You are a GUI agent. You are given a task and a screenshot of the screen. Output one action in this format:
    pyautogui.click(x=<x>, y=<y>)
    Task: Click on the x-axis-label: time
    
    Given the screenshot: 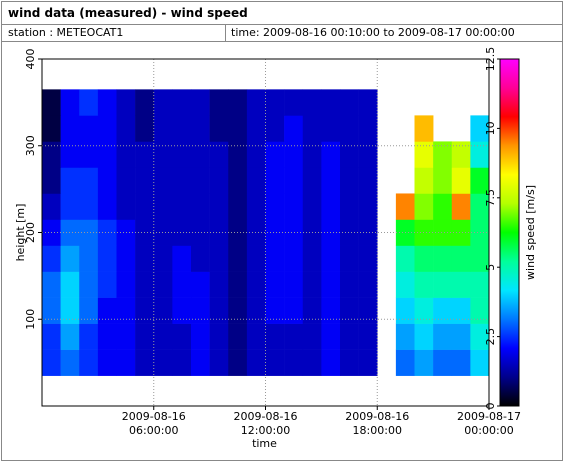 What is the action you would take?
    pyautogui.click(x=264, y=443)
    